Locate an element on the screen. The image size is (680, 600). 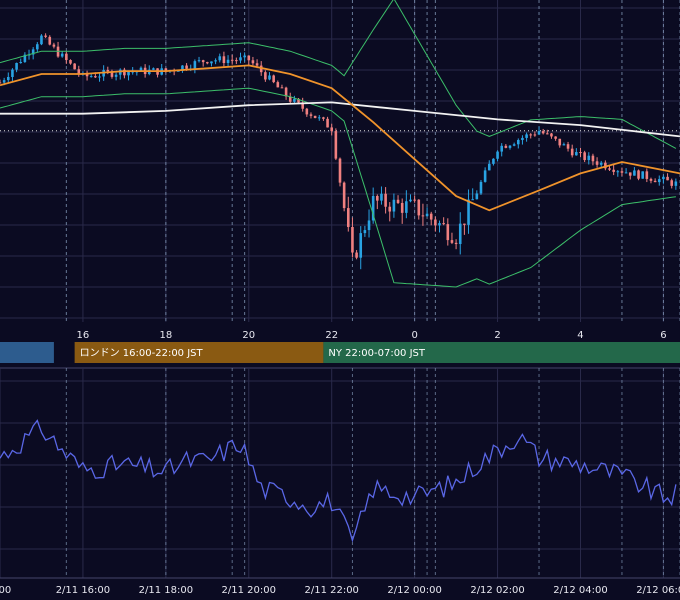
osc-x-tick-label: 2/12 06:00 is located at coordinates (658, 590).